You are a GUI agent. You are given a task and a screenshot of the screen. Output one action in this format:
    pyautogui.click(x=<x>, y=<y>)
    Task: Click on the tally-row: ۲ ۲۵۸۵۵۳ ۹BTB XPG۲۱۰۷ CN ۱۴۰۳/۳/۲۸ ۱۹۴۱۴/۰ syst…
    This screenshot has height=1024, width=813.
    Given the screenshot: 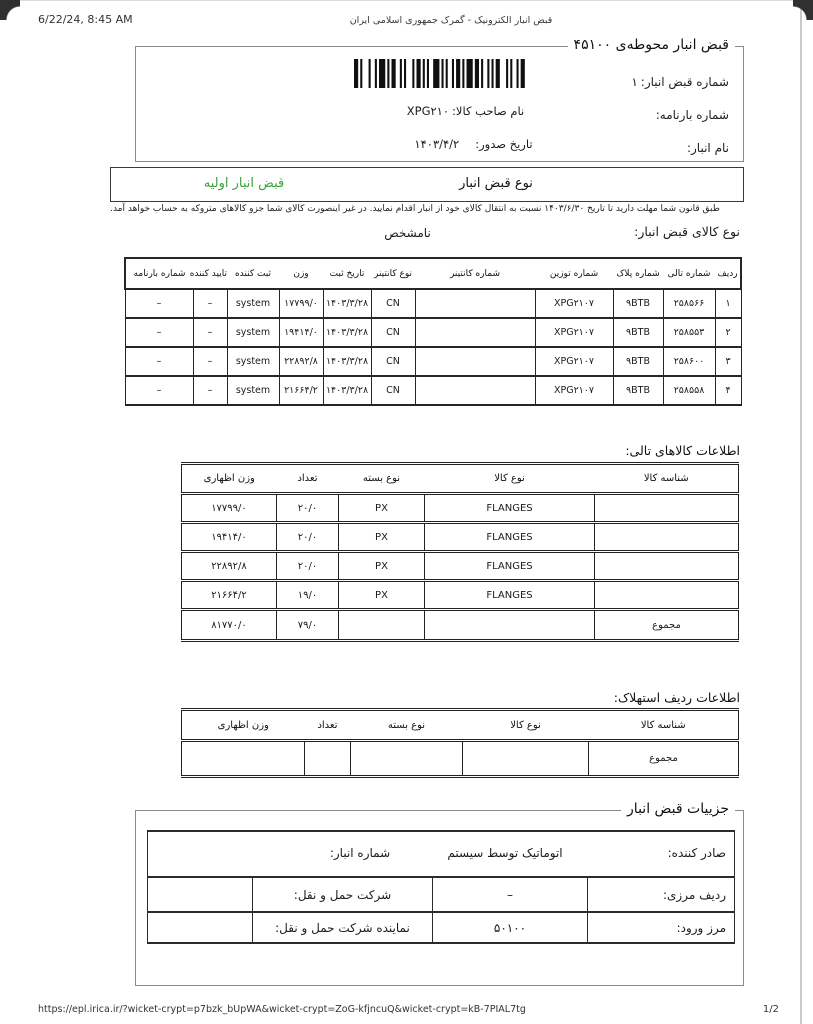 What is the action you would take?
    pyautogui.click(x=433, y=332)
    